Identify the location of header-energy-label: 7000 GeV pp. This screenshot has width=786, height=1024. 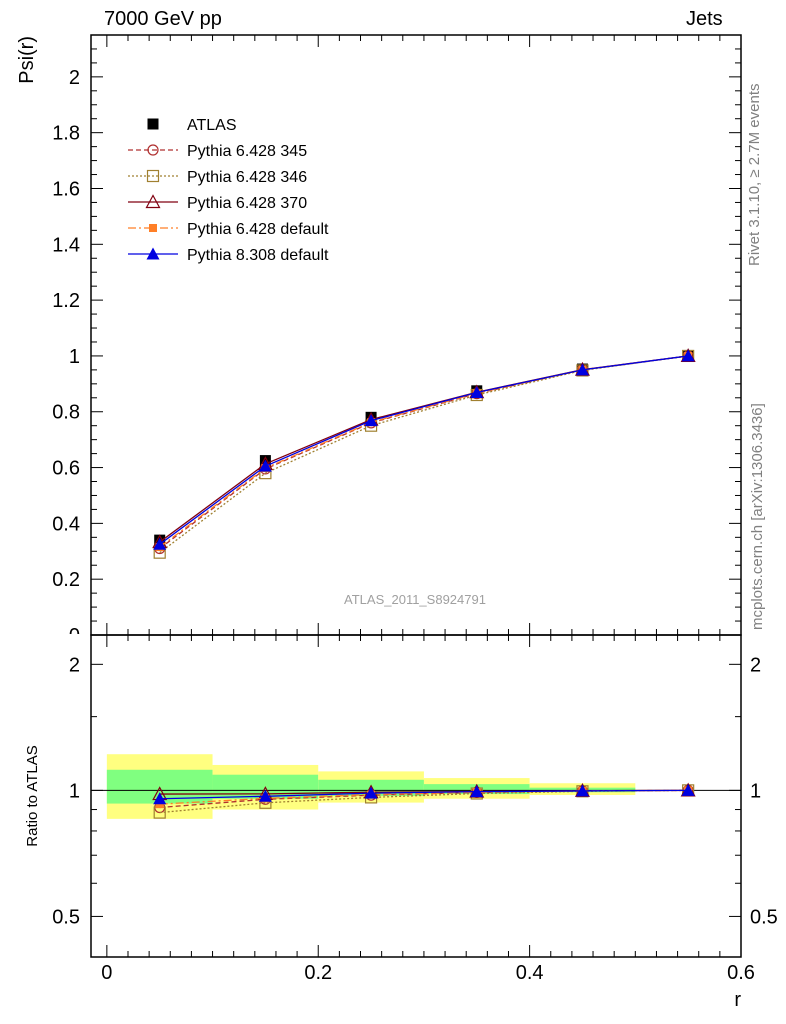
(163, 19).